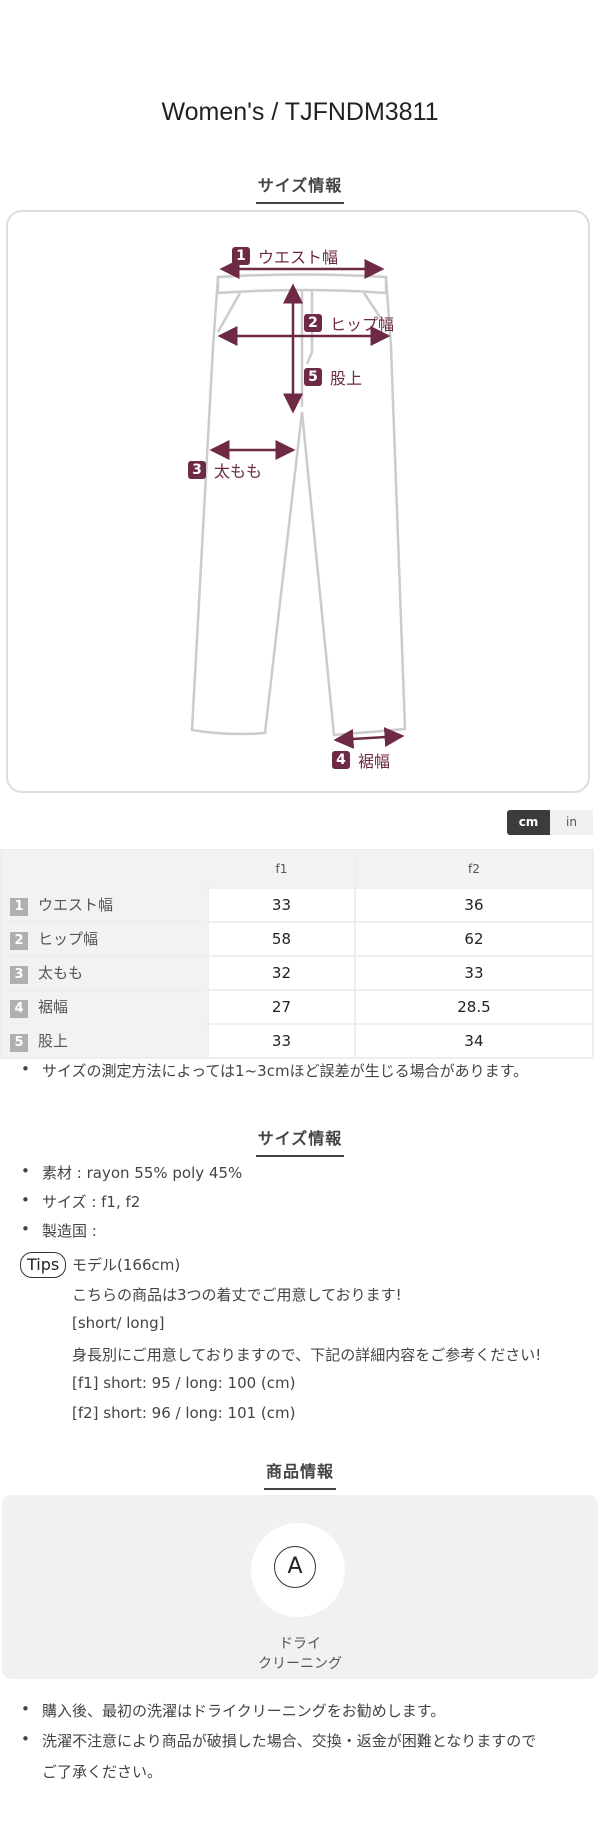 The height and width of the screenshot is (1821, 600). I want to click on tips-line: [short/ long], so click(118, 1323).